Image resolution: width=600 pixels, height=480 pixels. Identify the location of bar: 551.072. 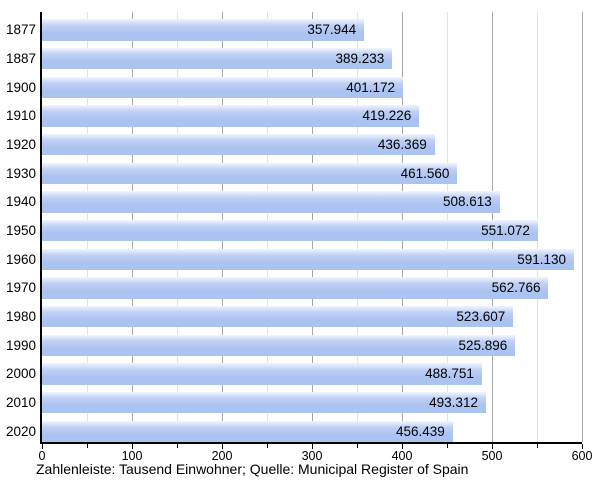
(290, 230).